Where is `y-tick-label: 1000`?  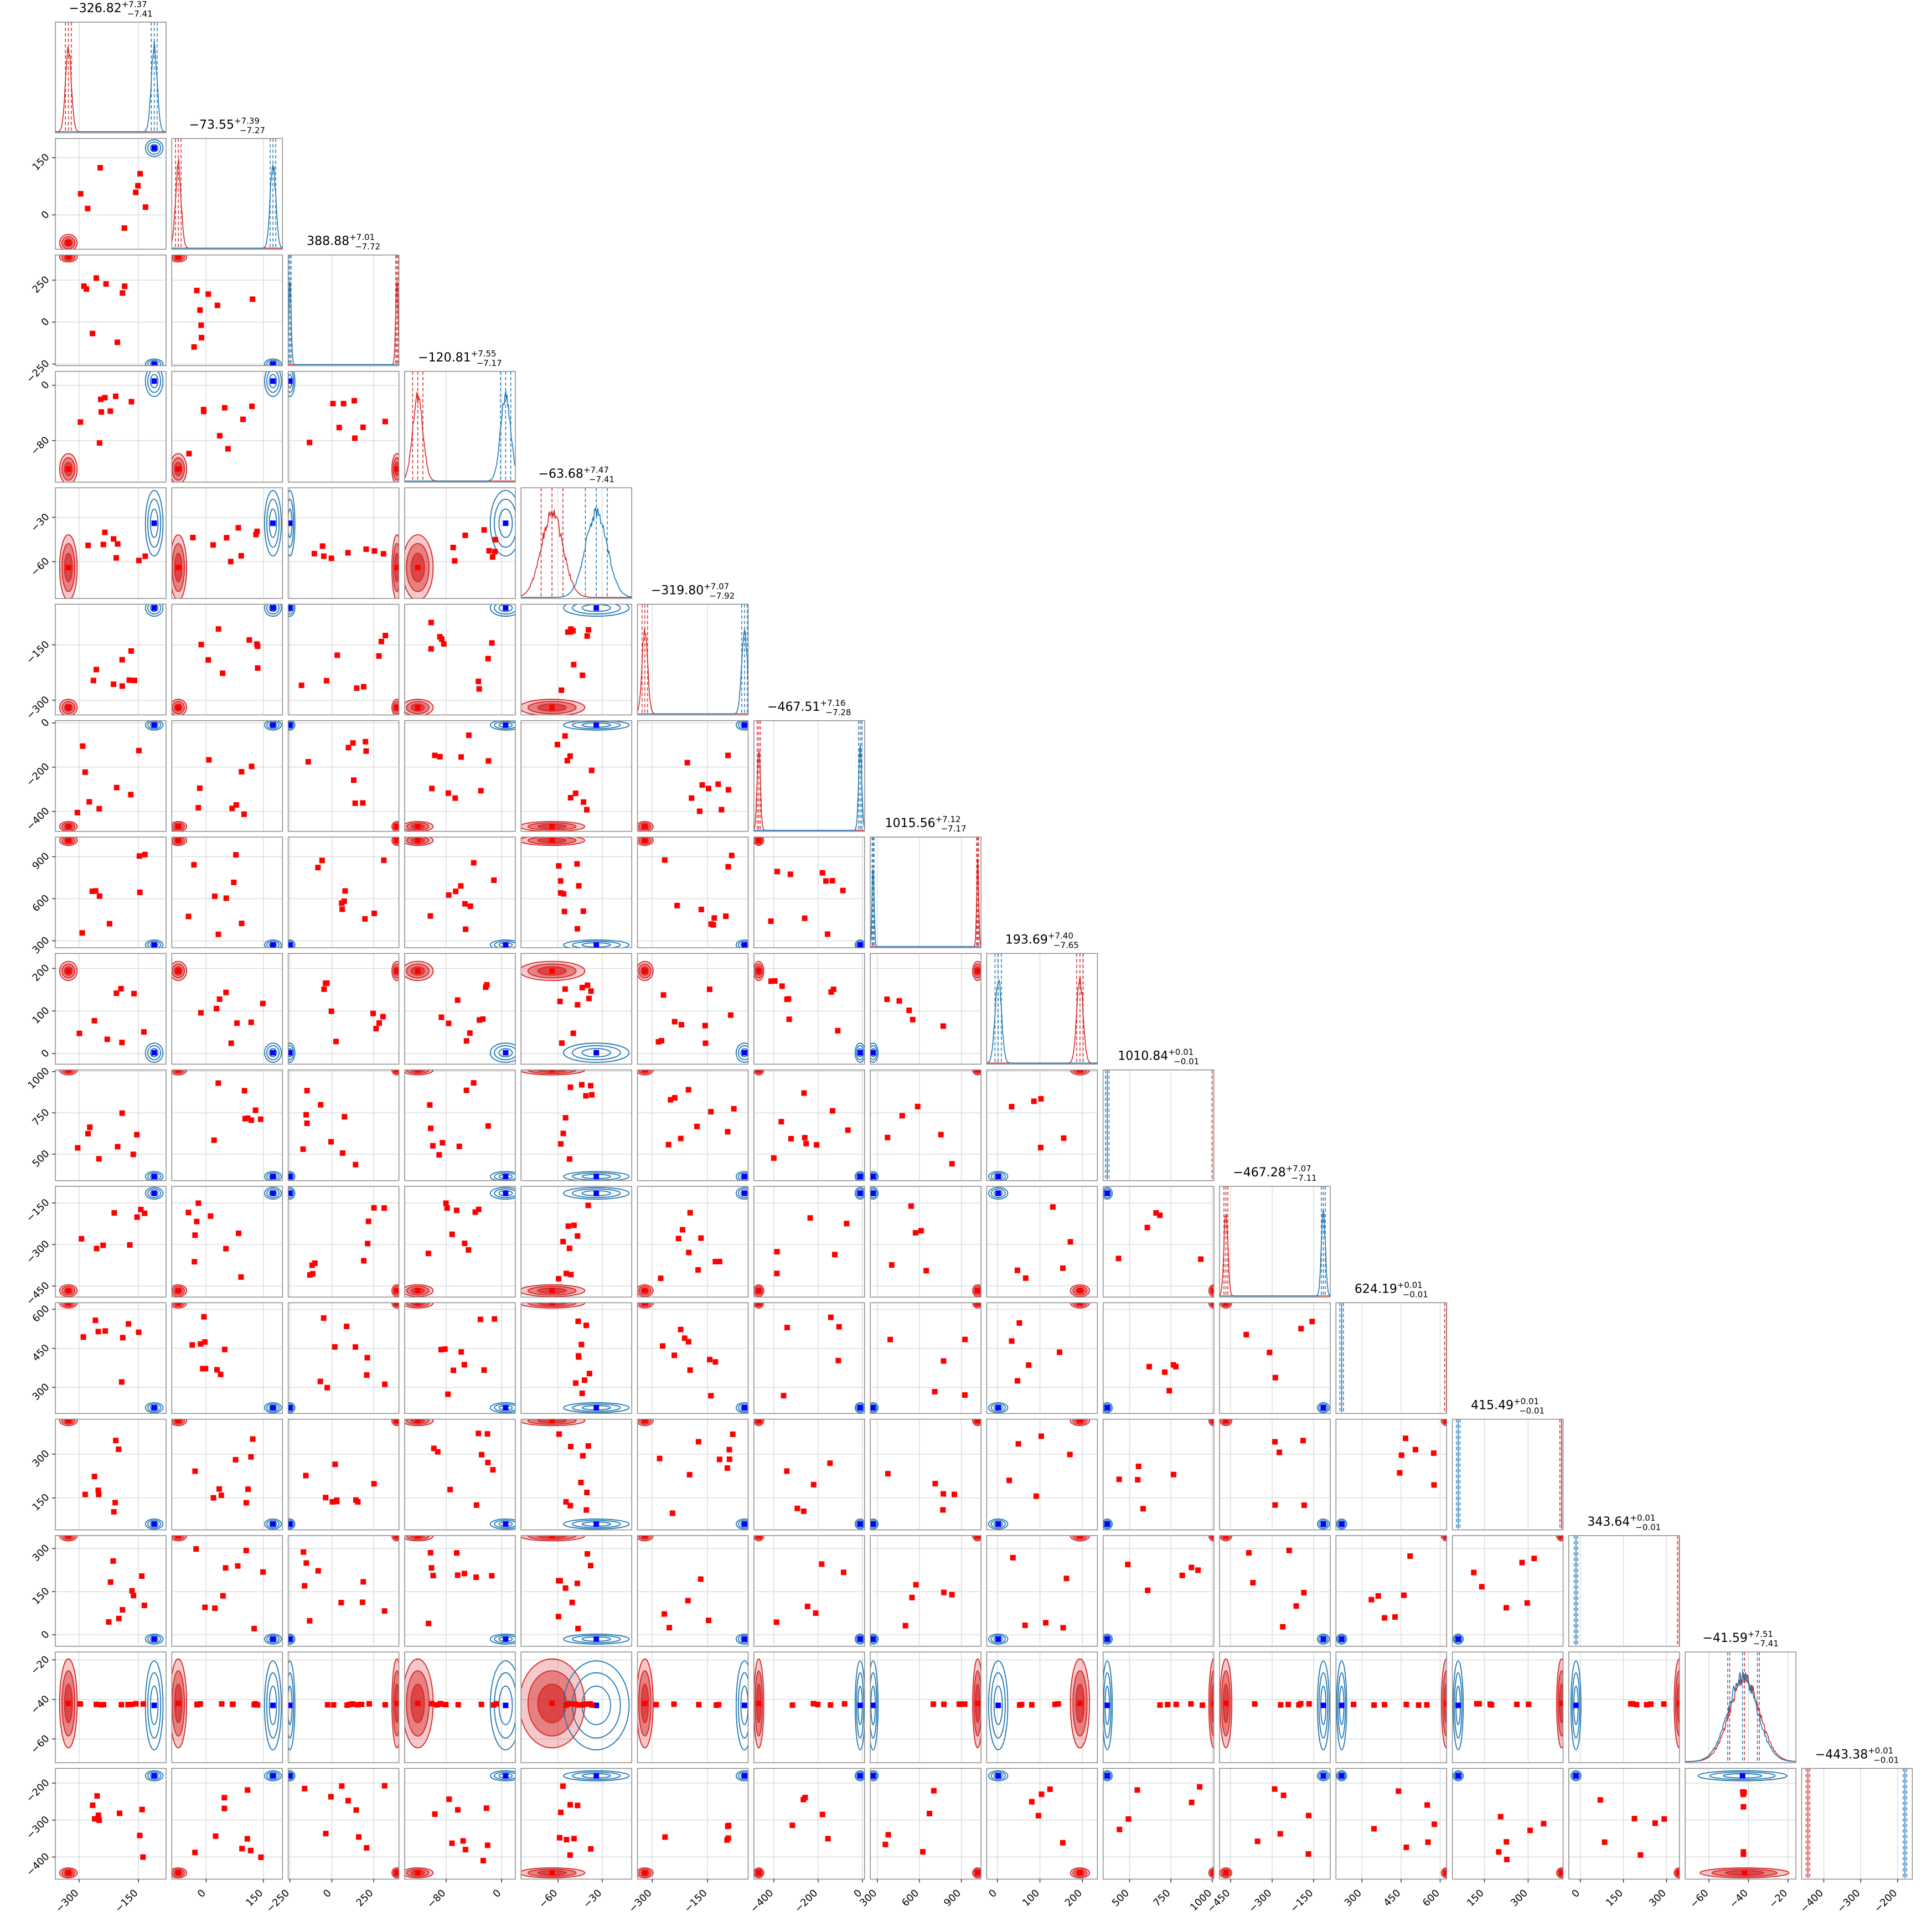
y-tick-label: 1000 is located at coordinates (38, 1078).